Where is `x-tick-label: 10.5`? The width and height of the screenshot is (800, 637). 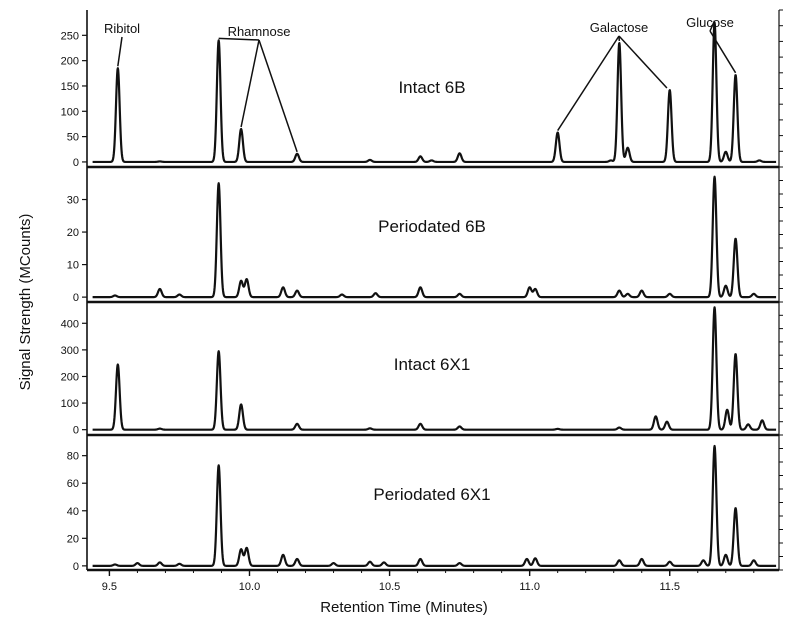 x-tick-label: 10.5 is located at coordinates (389, 587).